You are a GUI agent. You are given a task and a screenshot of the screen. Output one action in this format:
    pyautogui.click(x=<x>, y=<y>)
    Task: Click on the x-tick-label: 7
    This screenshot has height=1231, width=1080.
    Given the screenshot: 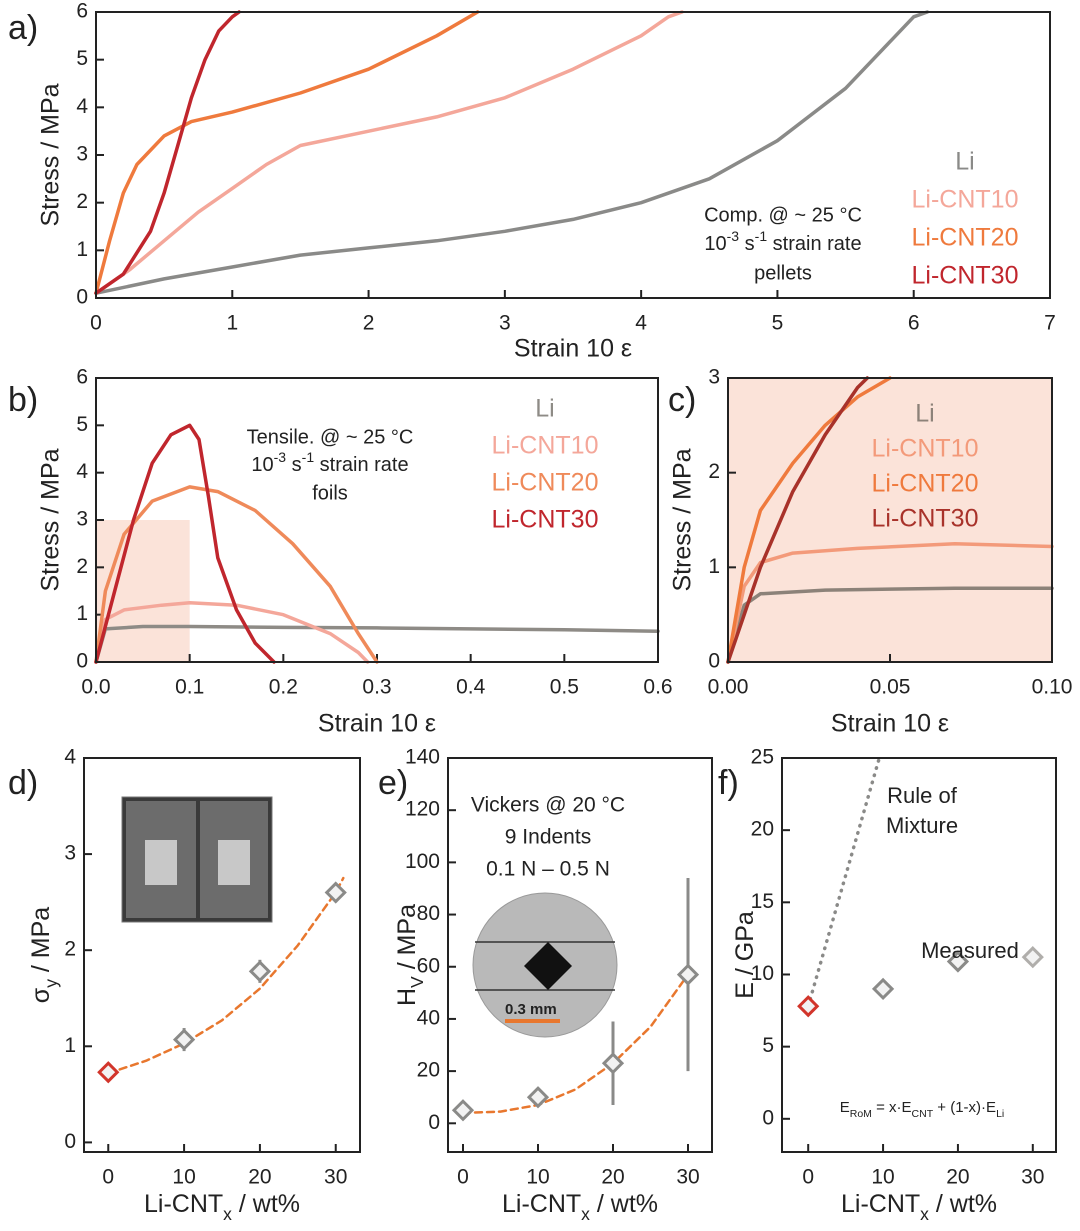 What is the action you would take?
    pyautogui.click(x=1050, y=323)
    